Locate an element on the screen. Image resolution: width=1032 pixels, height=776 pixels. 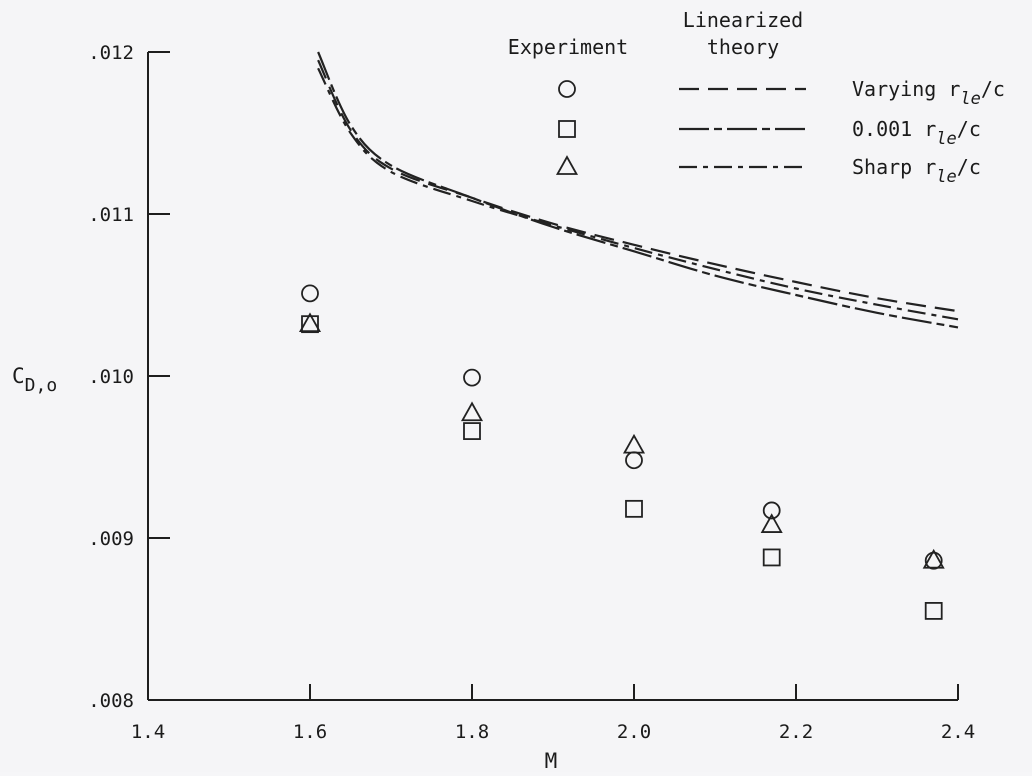
y-tick-label: .009 is located at coordinates (111, 539).